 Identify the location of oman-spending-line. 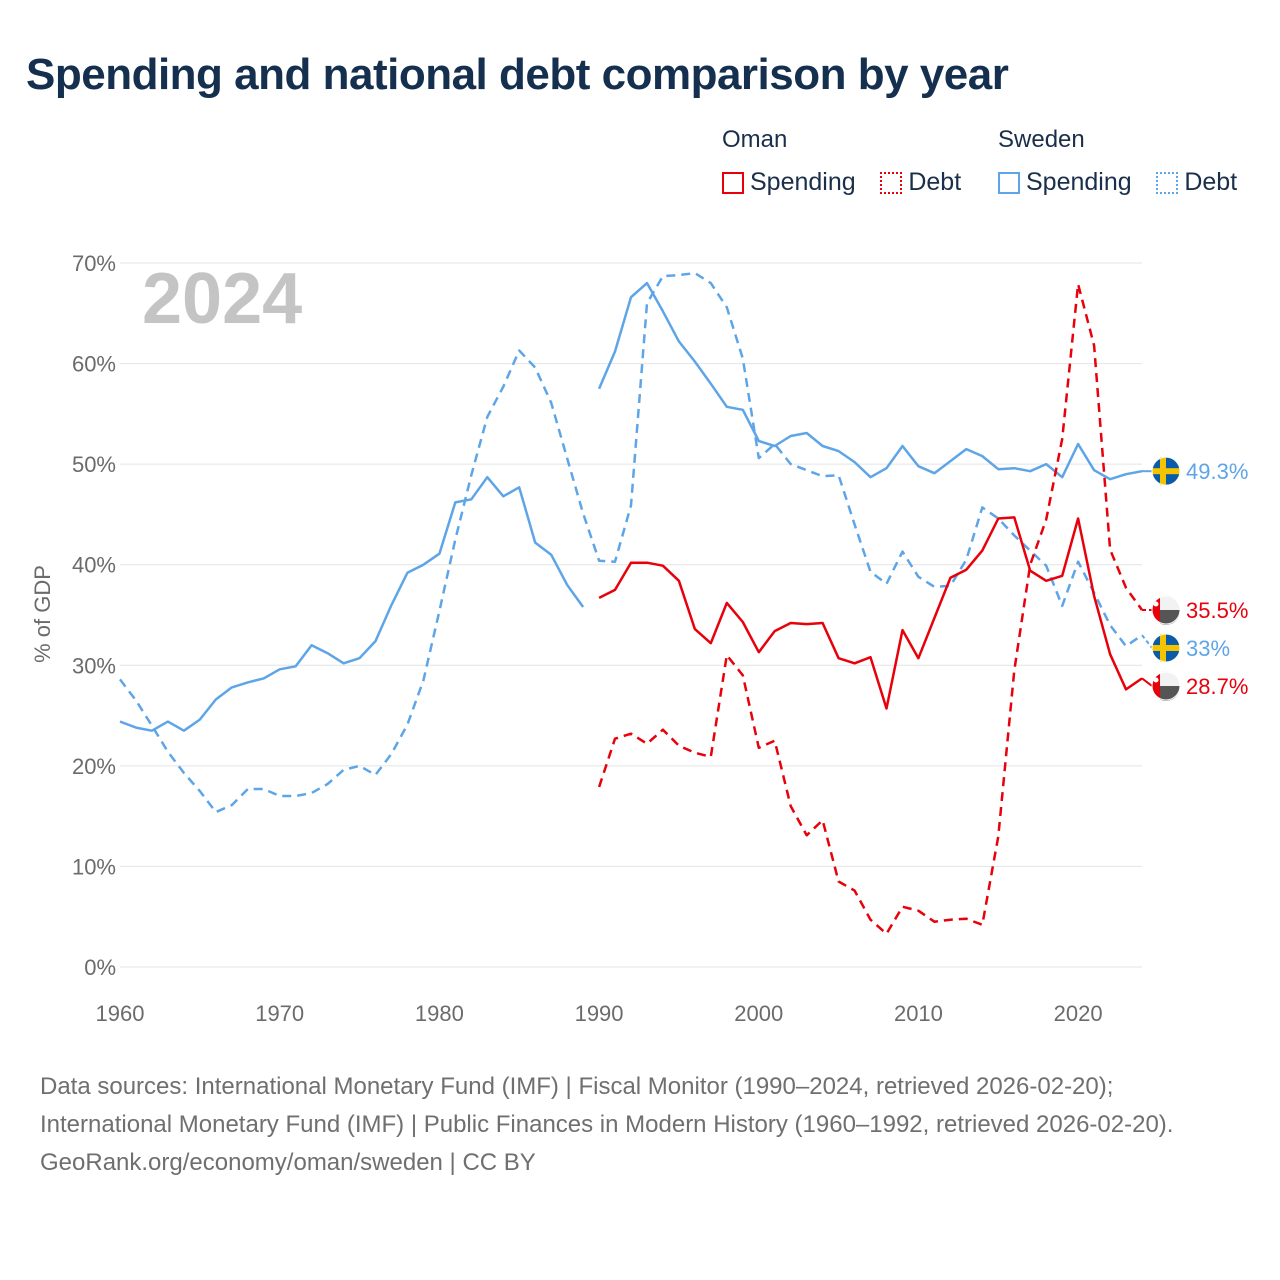
(870, 613).